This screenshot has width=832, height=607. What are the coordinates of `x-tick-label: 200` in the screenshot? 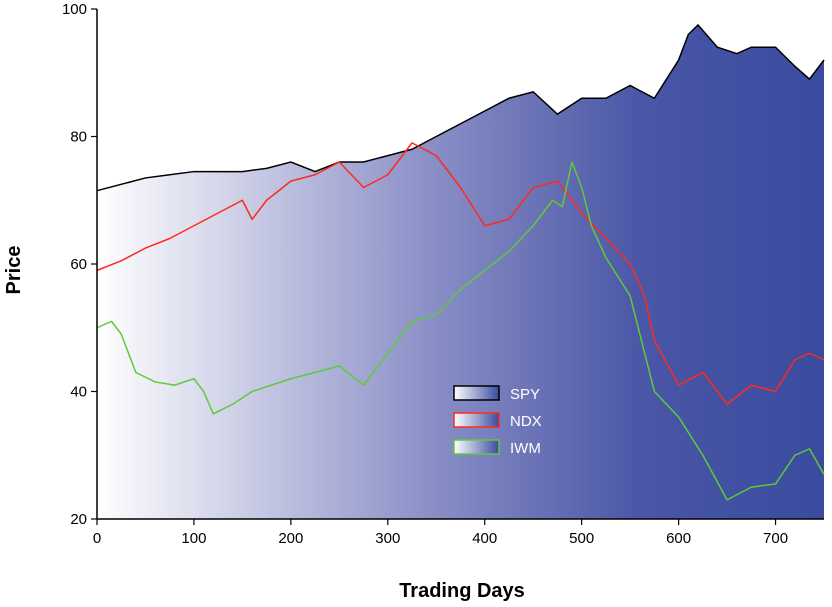 It's located at (290, 538).